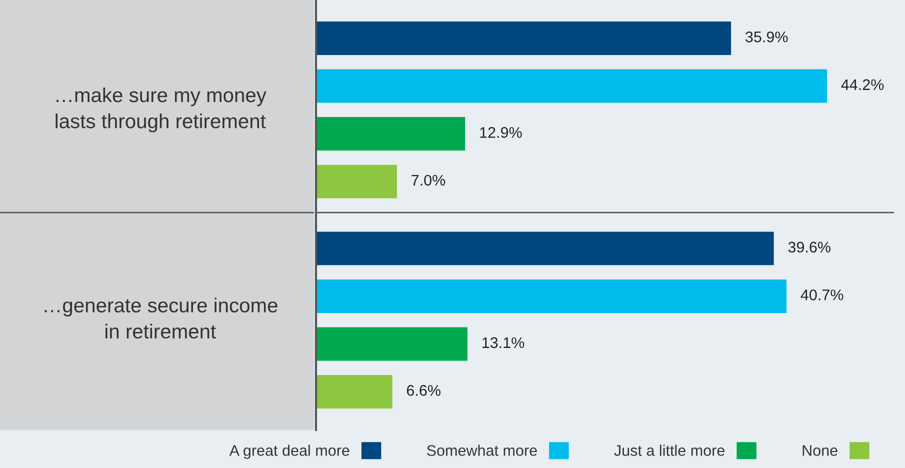  I want to click on y-tick-label: …make sure my money lasts through retirement, so click(161, 109).